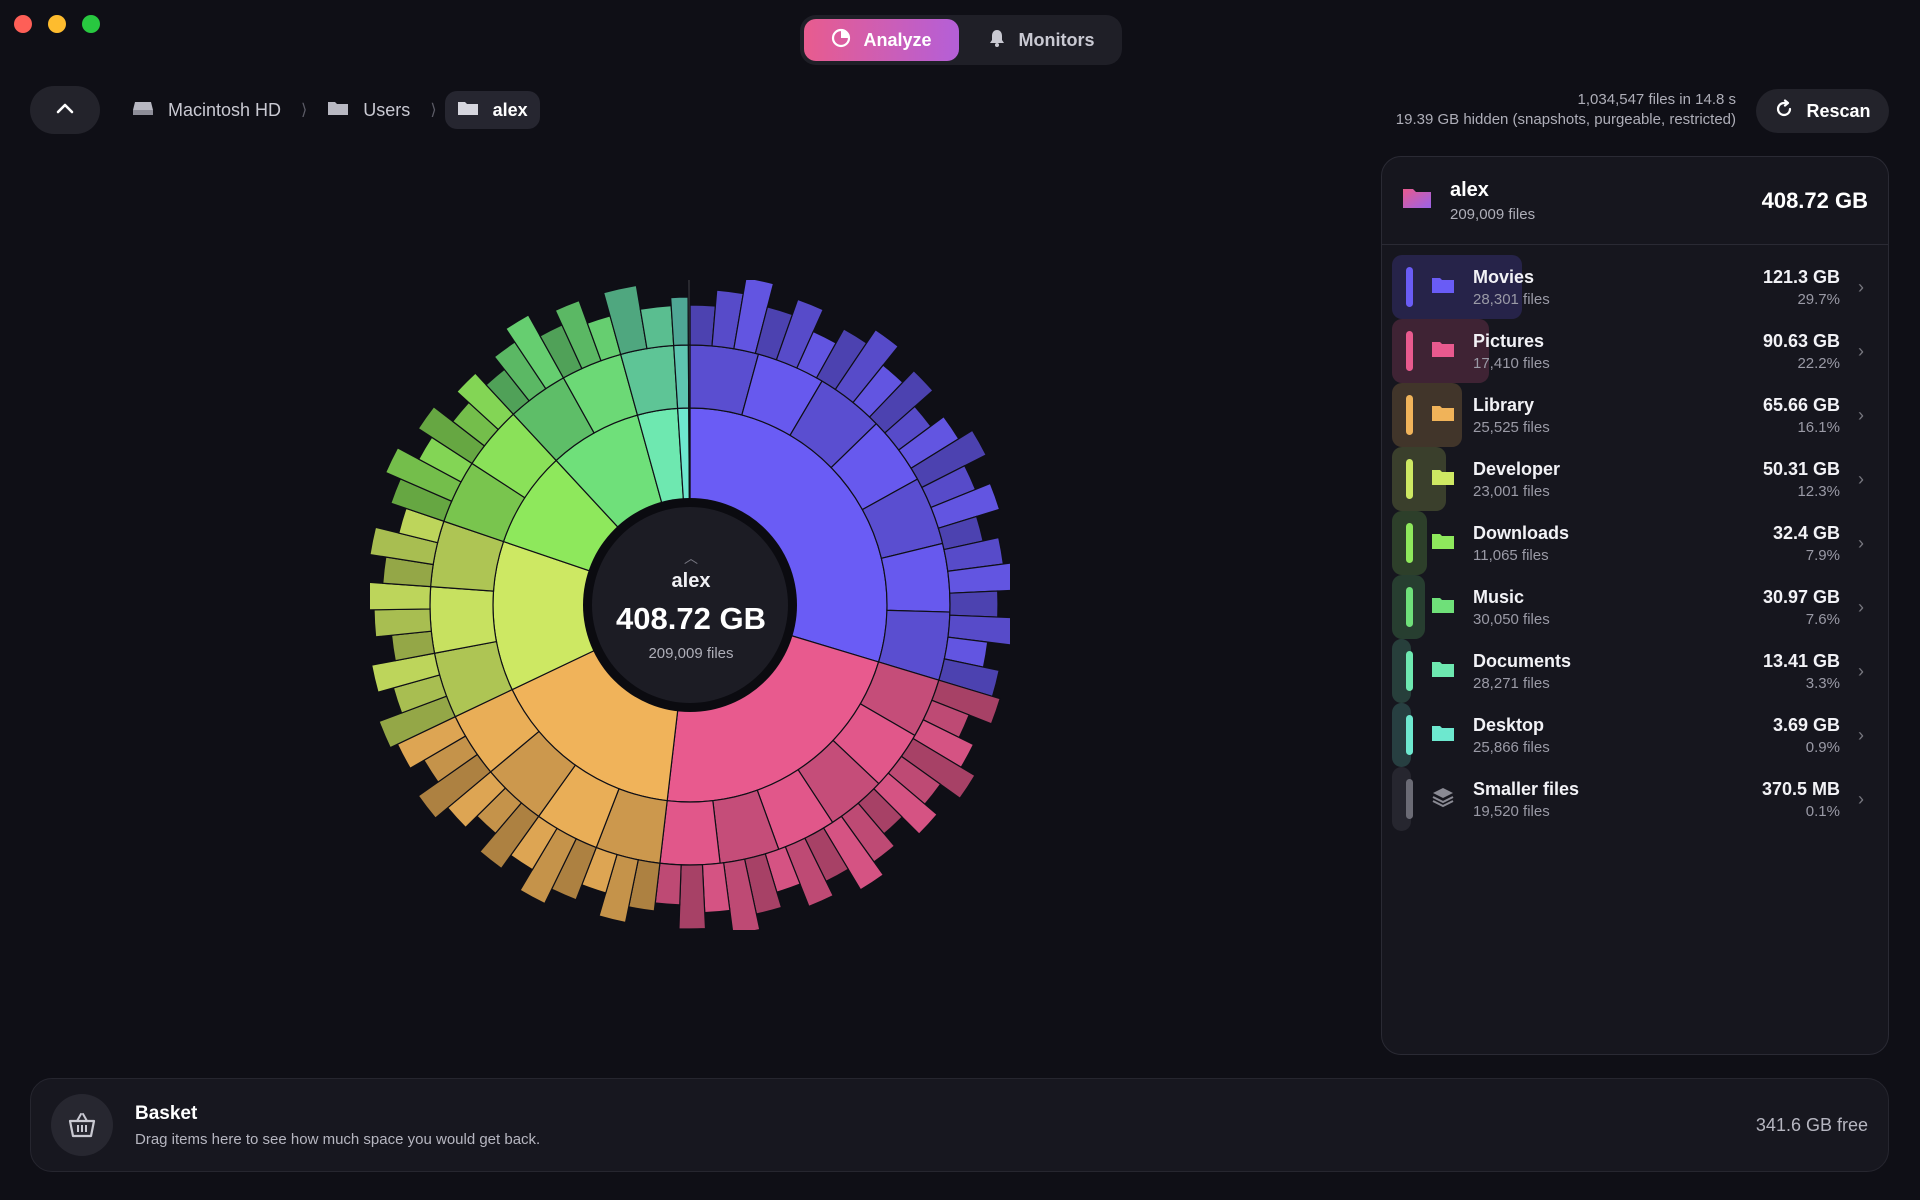  Describe the element at coordinates (1822, 619) in the screenshot. I see `folder-percent: 7.6%` at that location.